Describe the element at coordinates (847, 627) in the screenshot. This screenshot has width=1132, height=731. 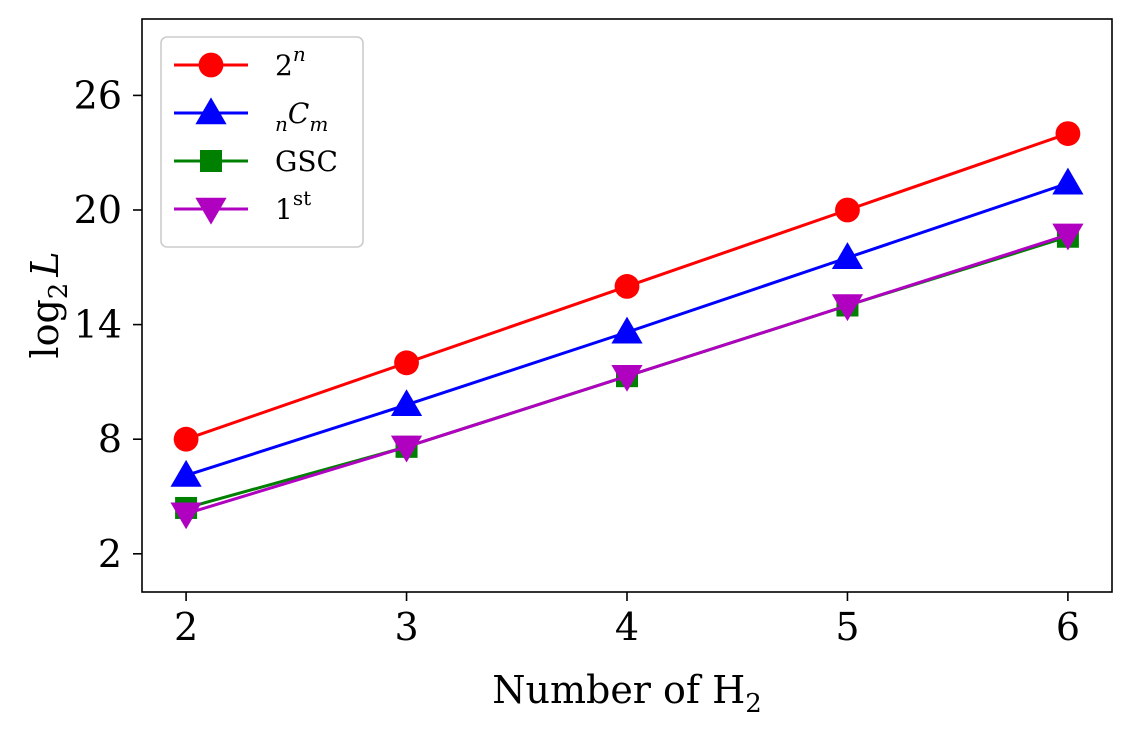
I see `x-tick-label: 5` at that location.